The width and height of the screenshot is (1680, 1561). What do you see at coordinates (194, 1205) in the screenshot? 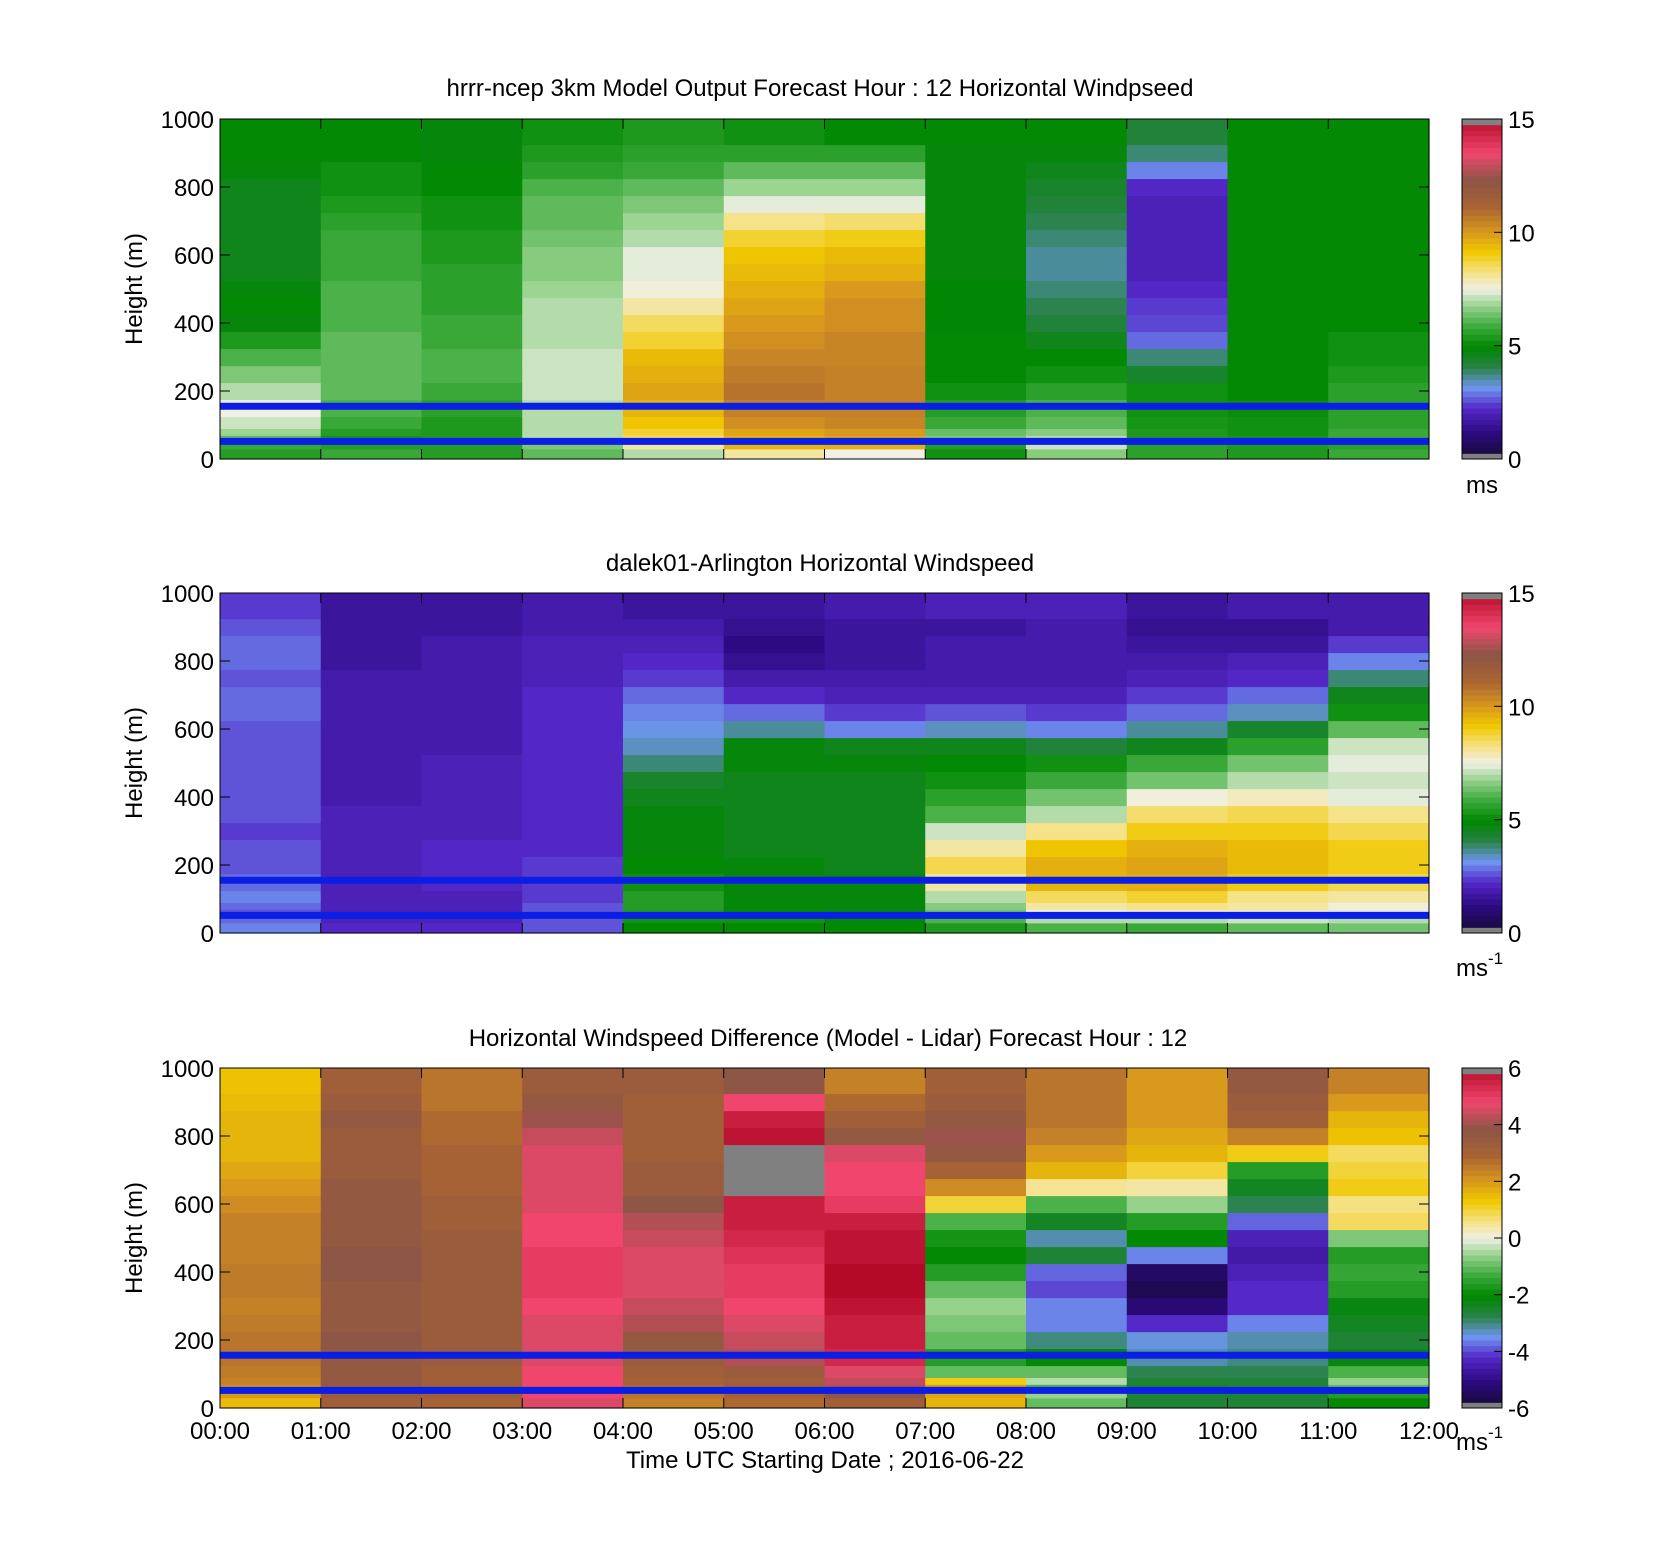
I see `y-tick-label: 600` at bounding box center [194, 1205].